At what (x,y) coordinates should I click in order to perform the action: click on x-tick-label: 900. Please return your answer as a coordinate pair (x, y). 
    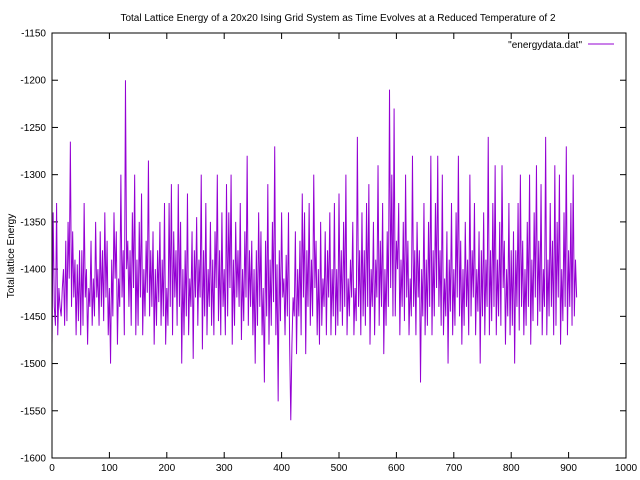
    Looking at the image, I should click on (568, 468).